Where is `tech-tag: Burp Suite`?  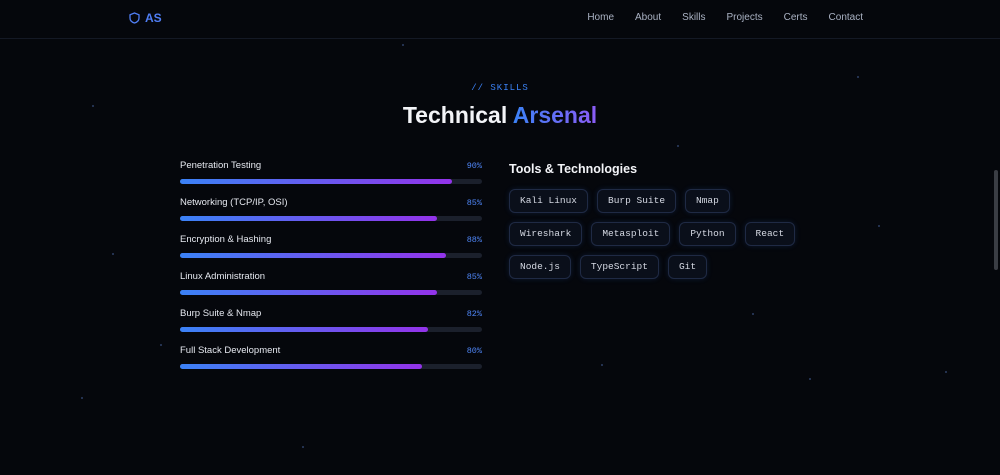
tech-tag: Burp Suite is located at coordinates (637, 201).